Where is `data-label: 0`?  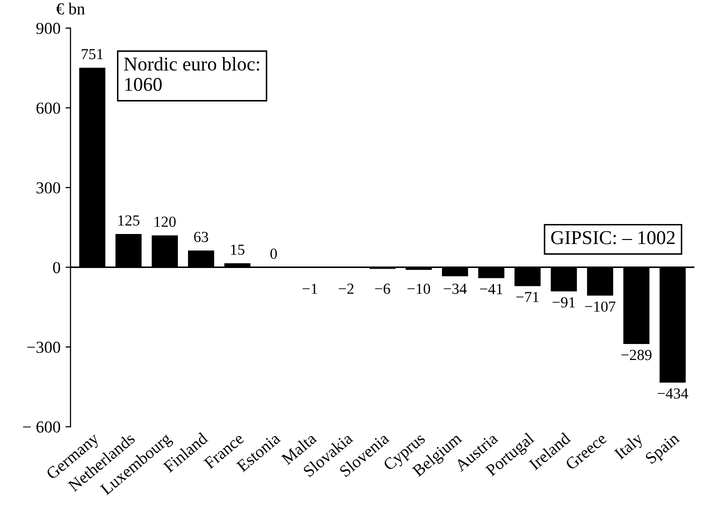
data-label: 0 is located at coordinates (273, 253).